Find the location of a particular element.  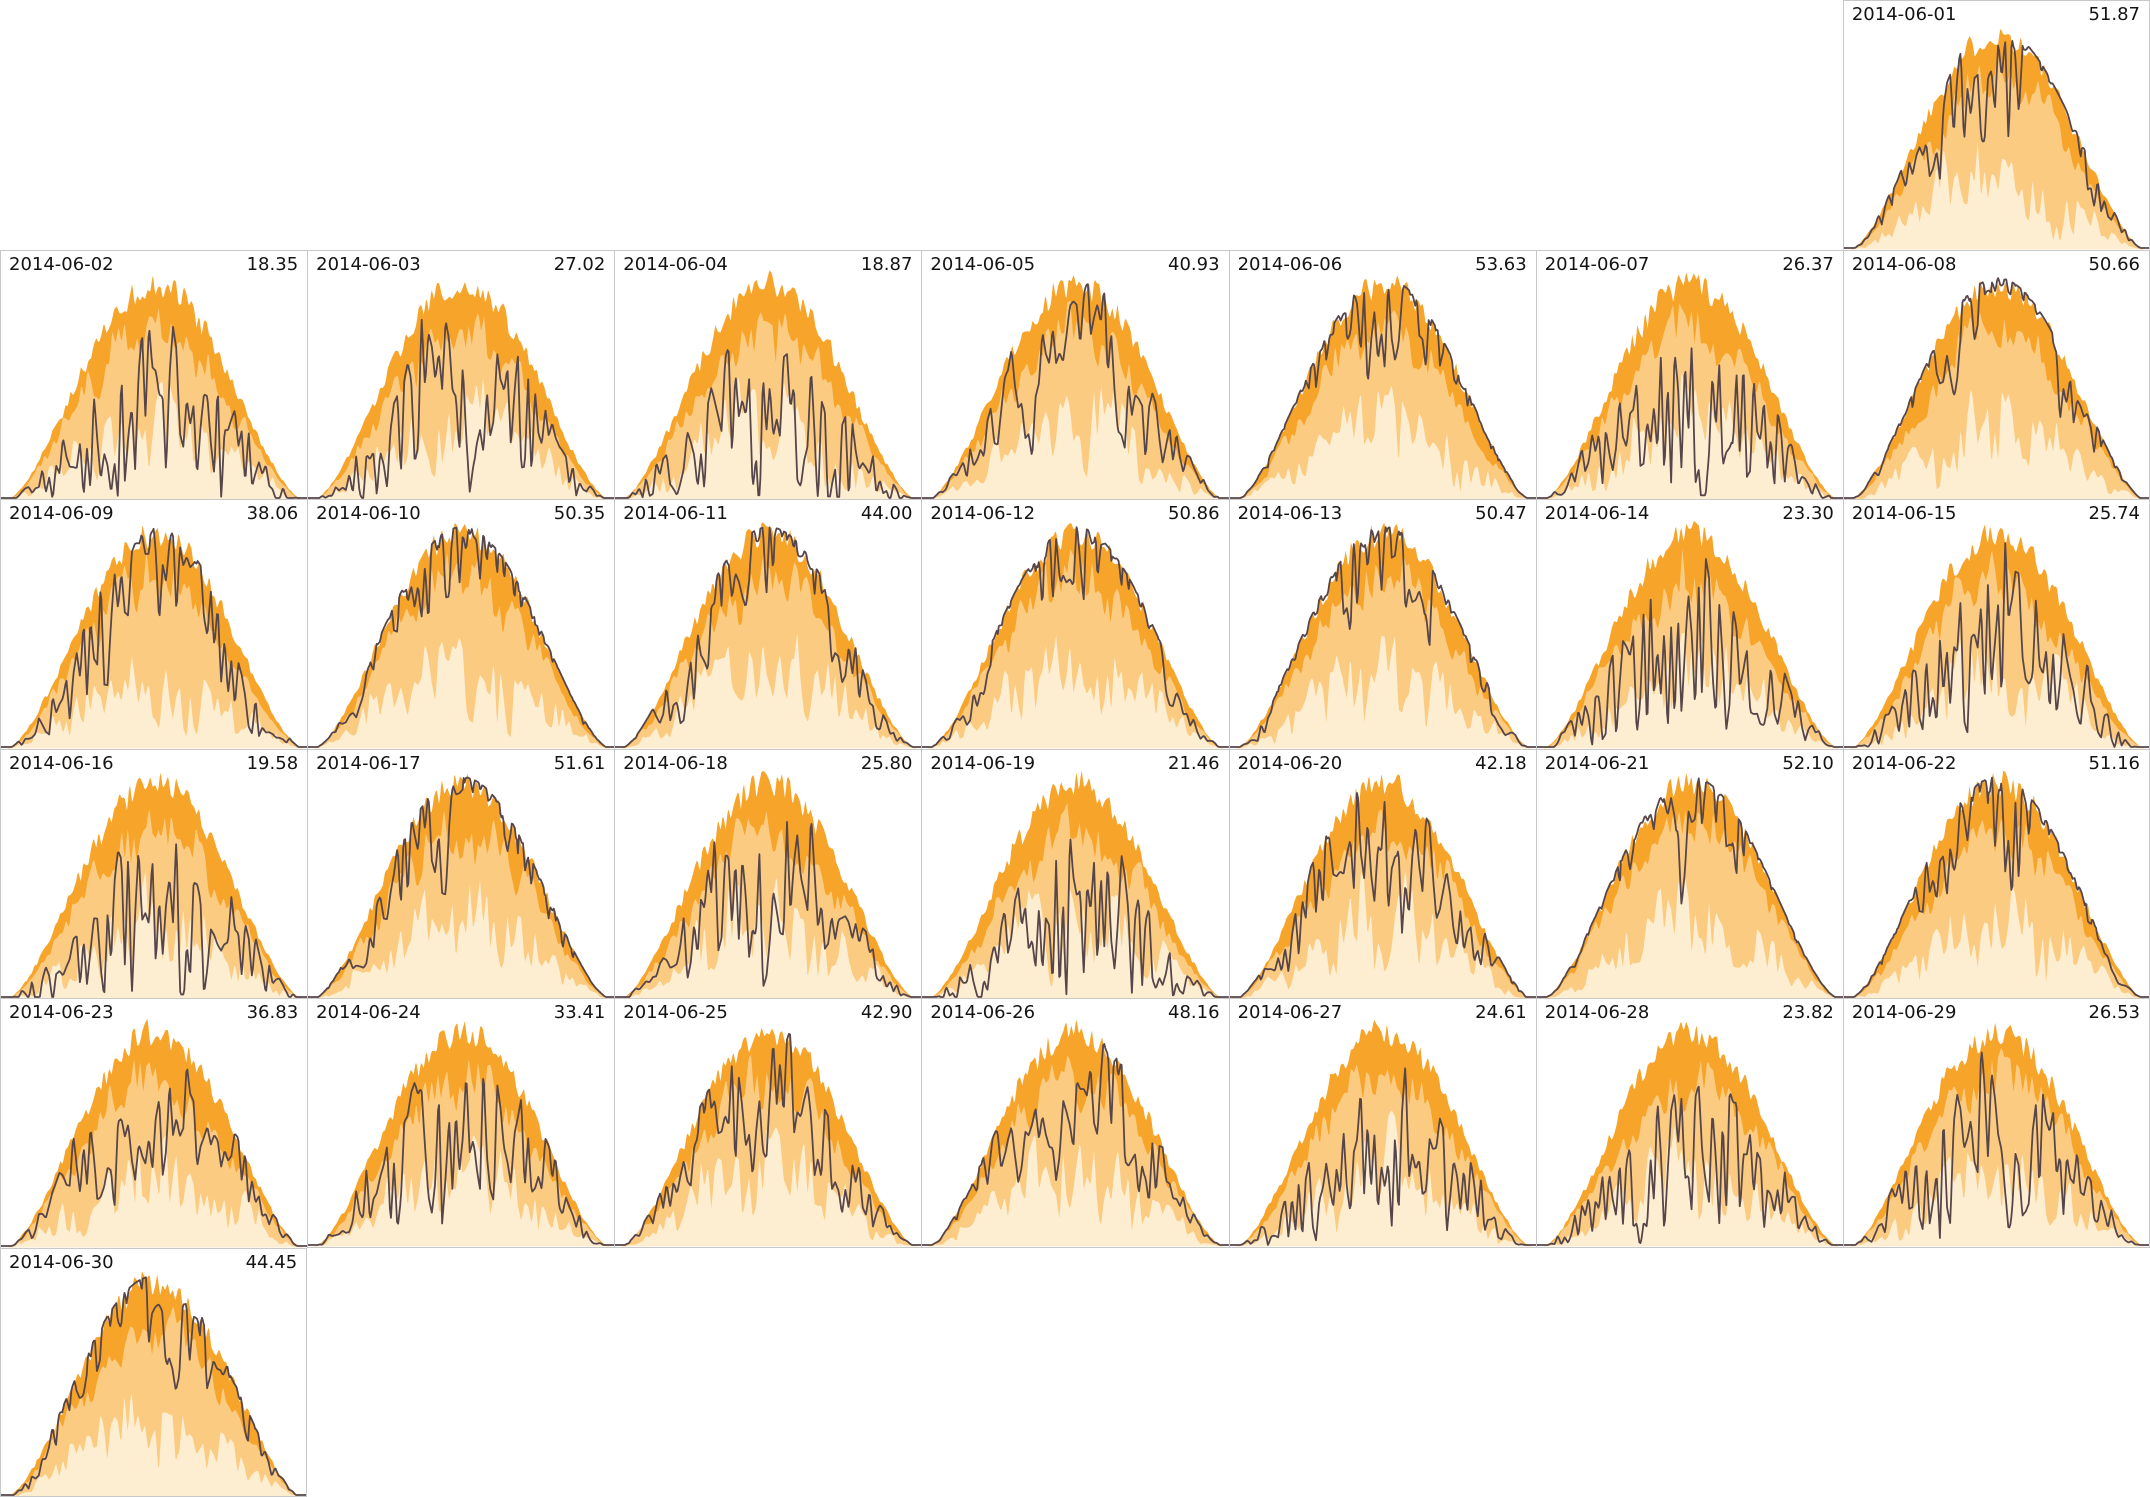

day-date-label: 2014-06-23 is located at coordinates (61, 1012).